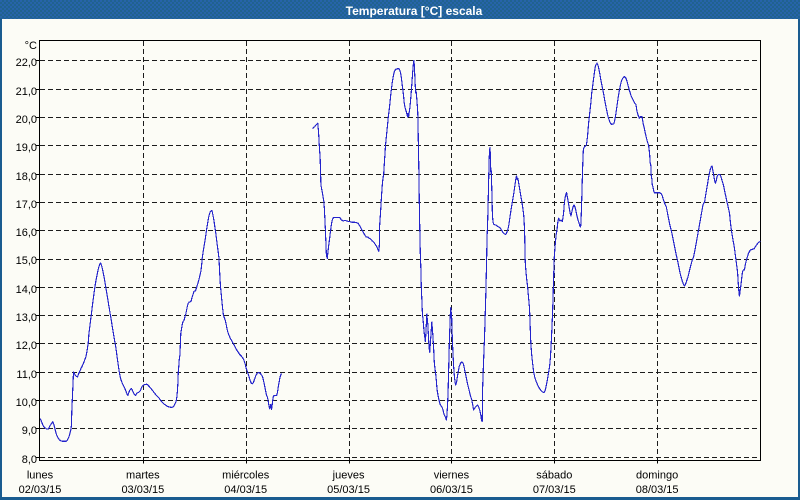 The height and width of the screenshot is (500, 800). What do you see at coordinates (554, 490) in the screenshot?
I see `svg-text: 07/03/15` at bounding box center [554, 490].